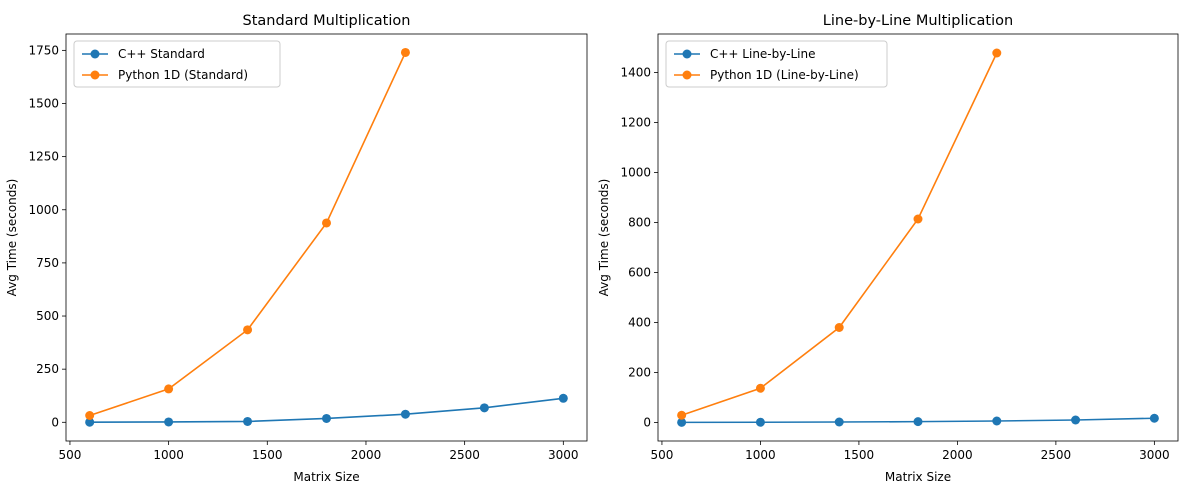  I want to click on y-tick-label: 1250, so click(43, 157).